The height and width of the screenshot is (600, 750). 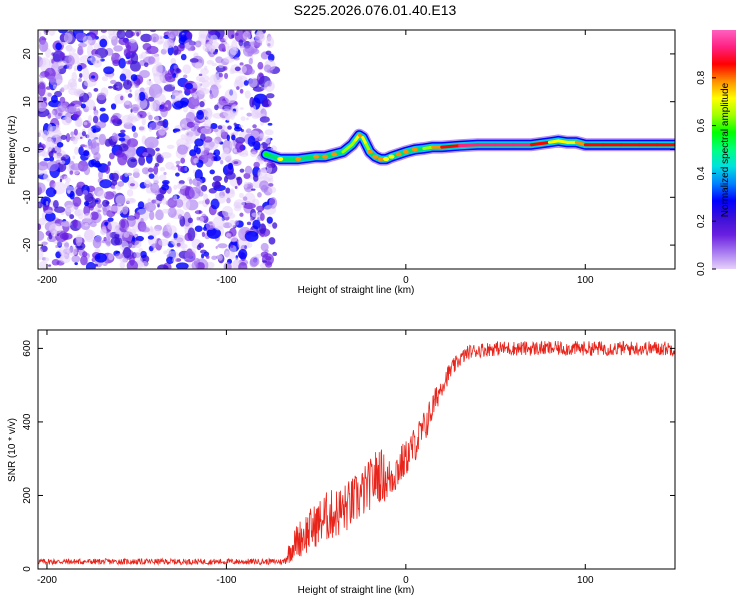 What do you see at coordinates (27, 348) in the screenshot?
I see `snr-y-tick-label: 600` at bounding box center [27, 348].